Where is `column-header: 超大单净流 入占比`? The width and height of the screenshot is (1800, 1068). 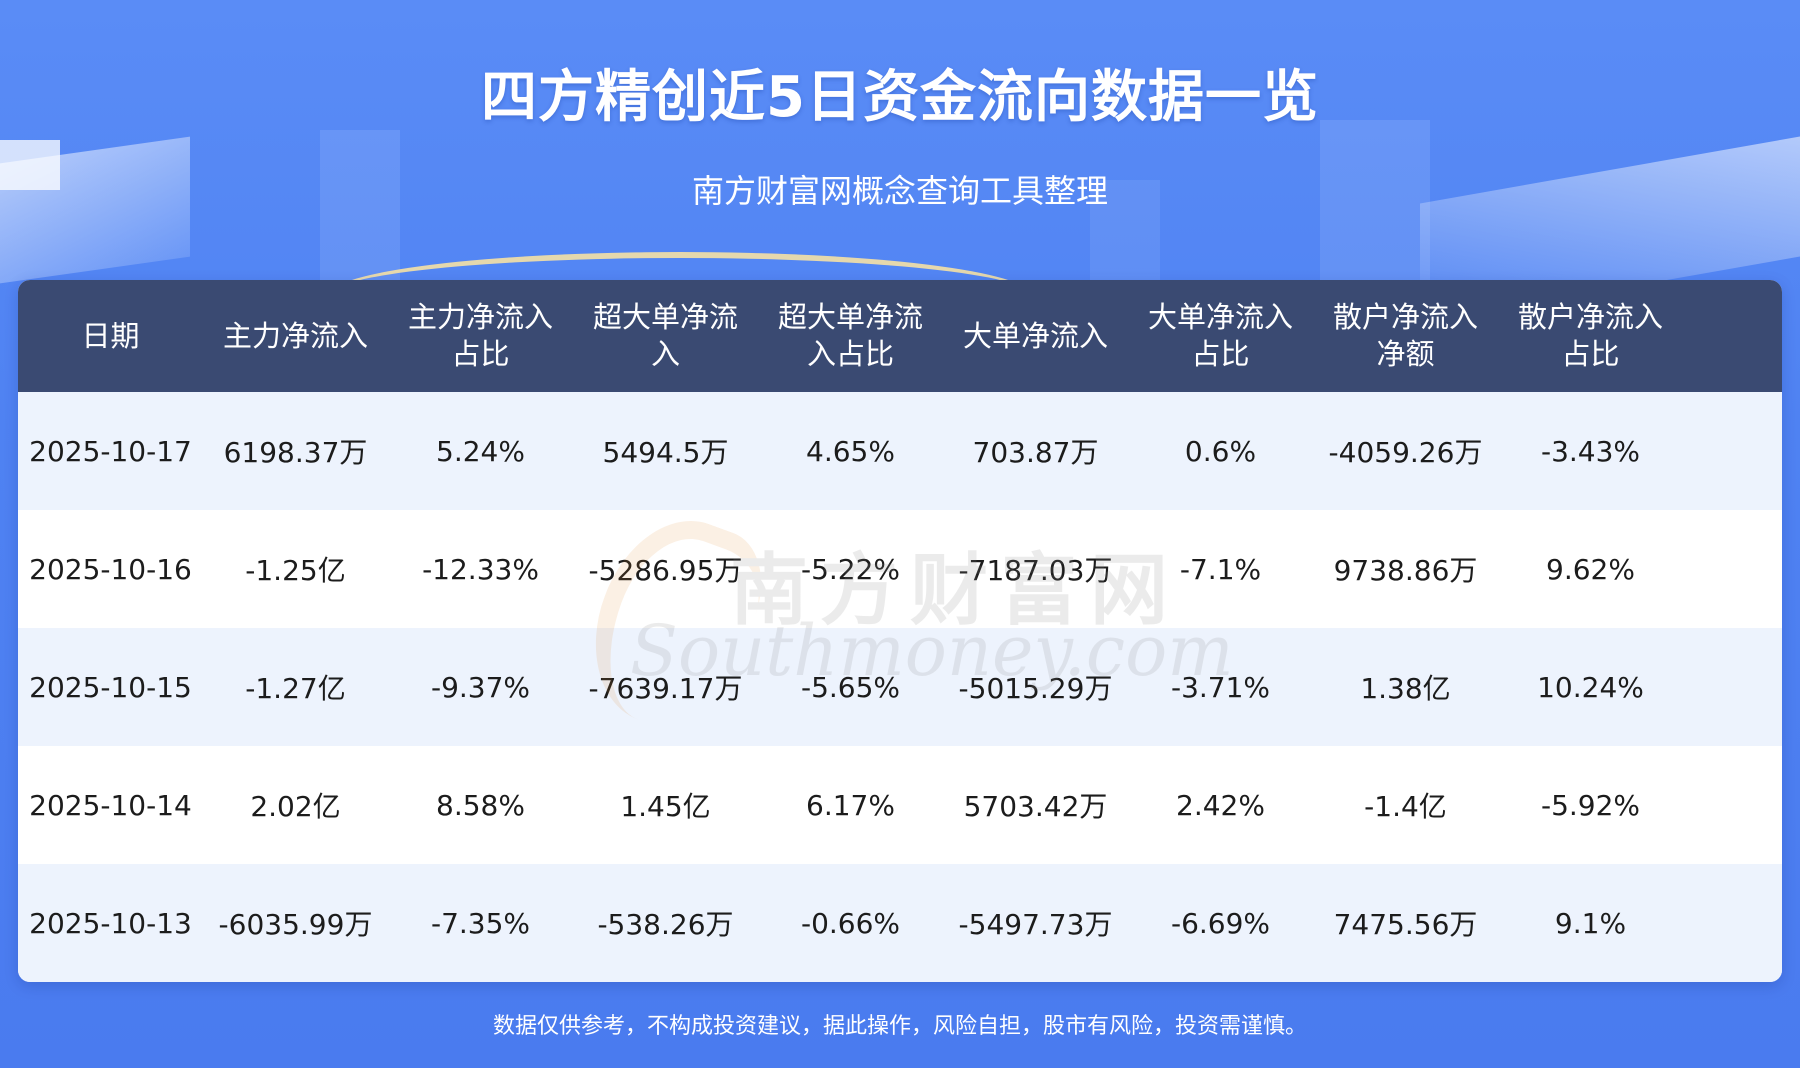 column-header: 超大单净流 入占比 is located at coordinates (850, 335).